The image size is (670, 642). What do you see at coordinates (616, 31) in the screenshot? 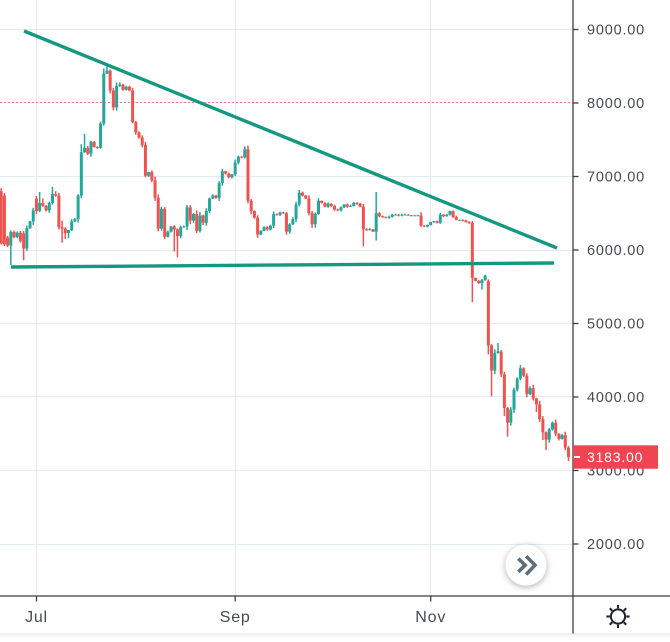
I see `svg-text: 9000.00` at bounding box center [616, 31].